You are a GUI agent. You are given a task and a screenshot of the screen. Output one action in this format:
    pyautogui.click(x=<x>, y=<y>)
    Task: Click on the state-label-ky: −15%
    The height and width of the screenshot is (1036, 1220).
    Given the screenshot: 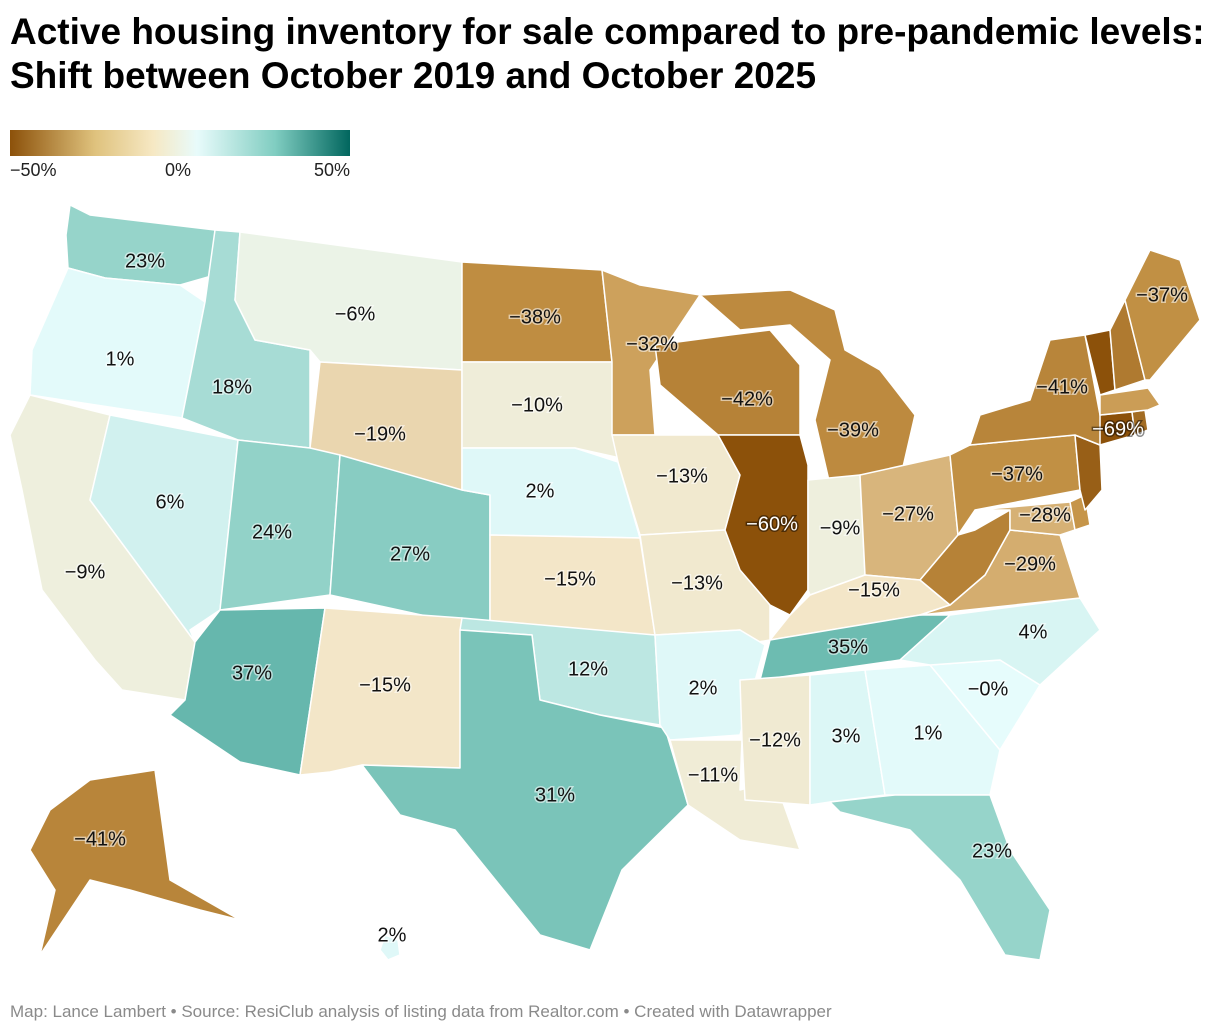 What is the action you would take?
    pyautogui.click(x=874, y=590)
    